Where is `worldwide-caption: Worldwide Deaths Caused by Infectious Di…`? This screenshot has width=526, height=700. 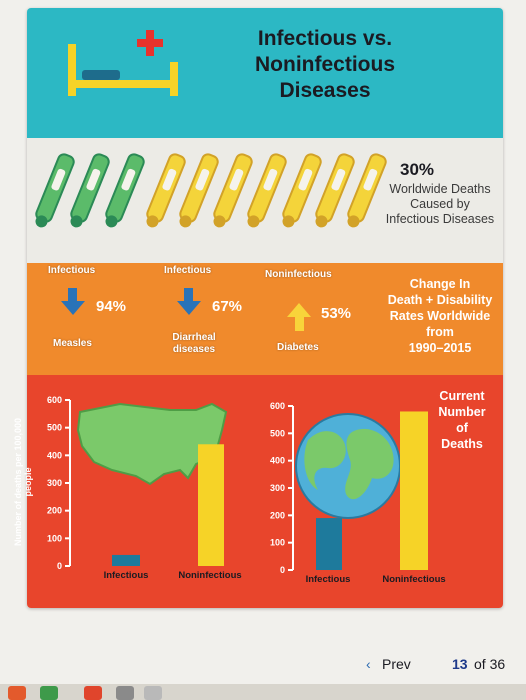
worldwide-caption: Worldwide Deaths Caused by Infectious Di… is located at coordinates (440, 204).